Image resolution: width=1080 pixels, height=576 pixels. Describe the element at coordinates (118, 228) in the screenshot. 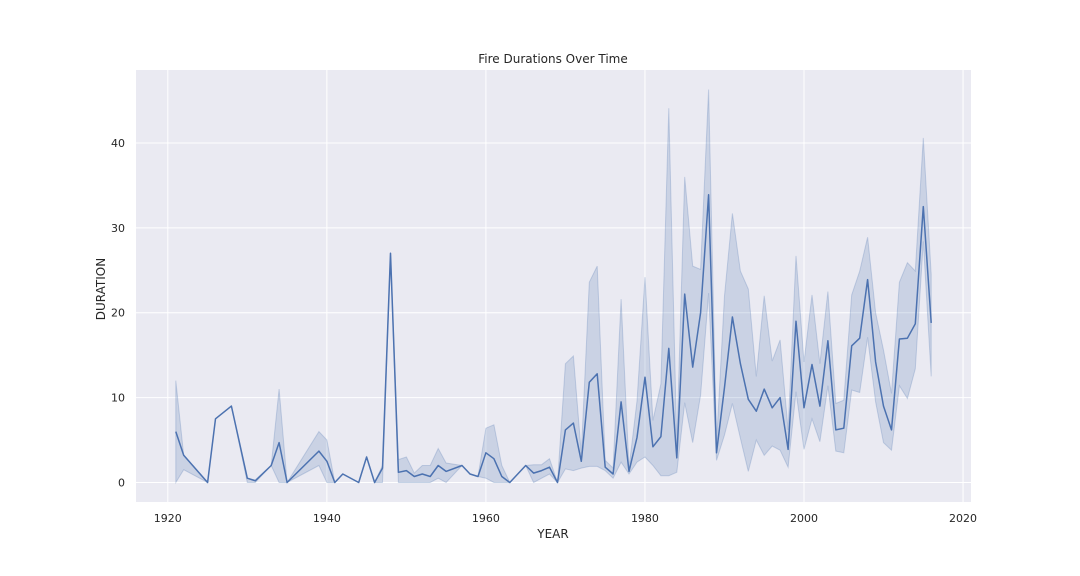

I see `y-tick-label: 30` at that location.